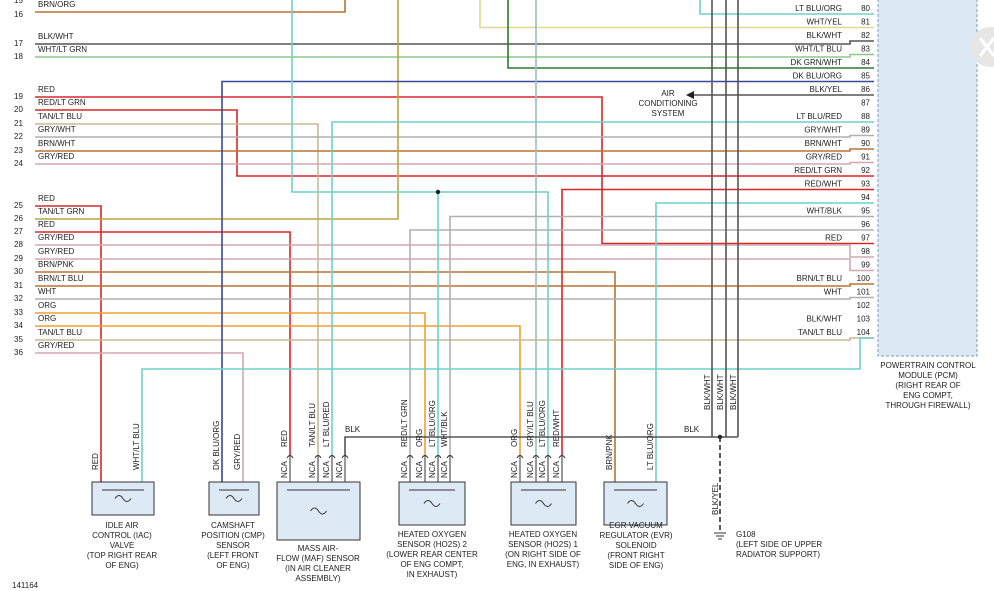 This screenshot has width=994, height=591. I want to click on component-label: ENG, IN EXHAUST), so click(543, 564).